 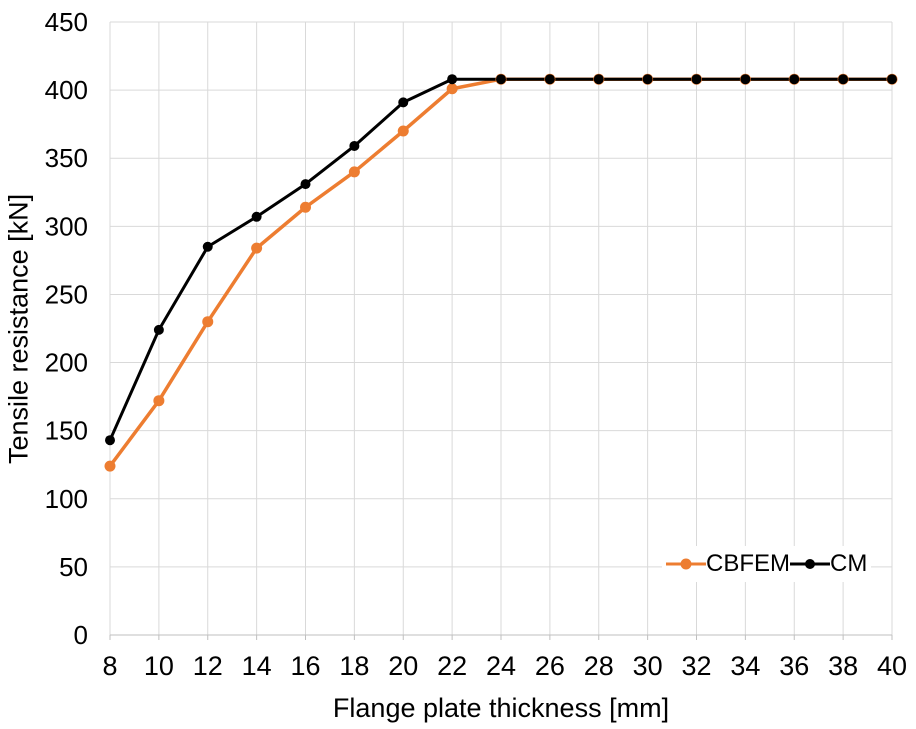 I want to click on x-tick-label: 26, so click(x=550, y=666).